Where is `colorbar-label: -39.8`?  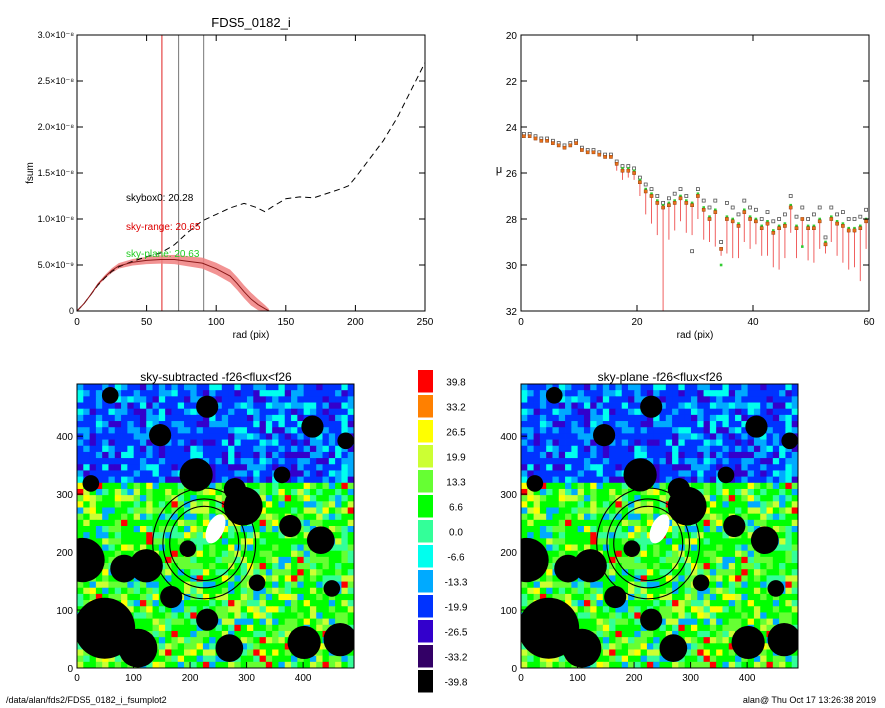
colorbar-label: -39.8 is located at coordinates (456, 682).